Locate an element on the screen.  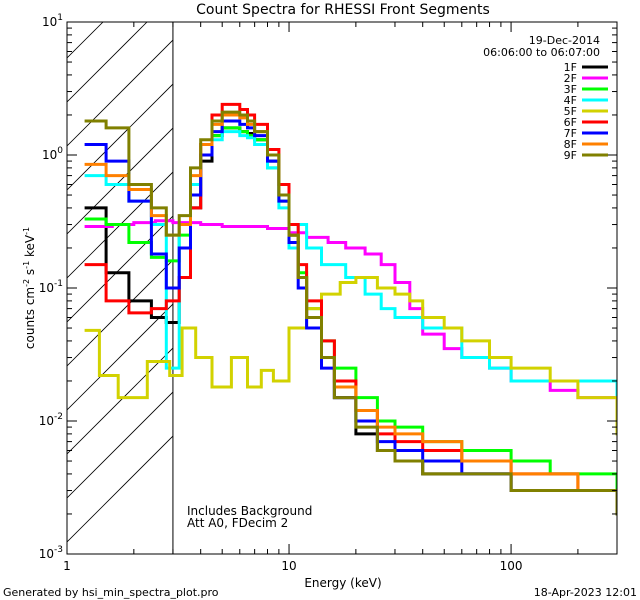
legend-label-4F: 4F is located at coordinates (570, 100).